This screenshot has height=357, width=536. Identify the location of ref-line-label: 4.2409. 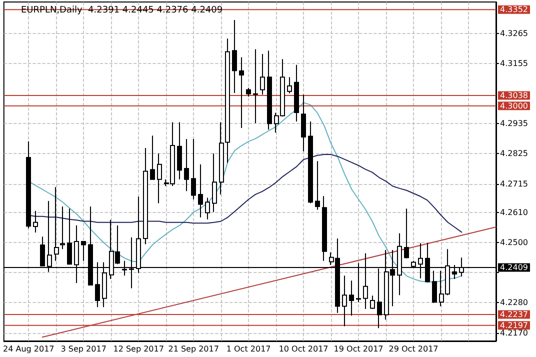
(514, 267).